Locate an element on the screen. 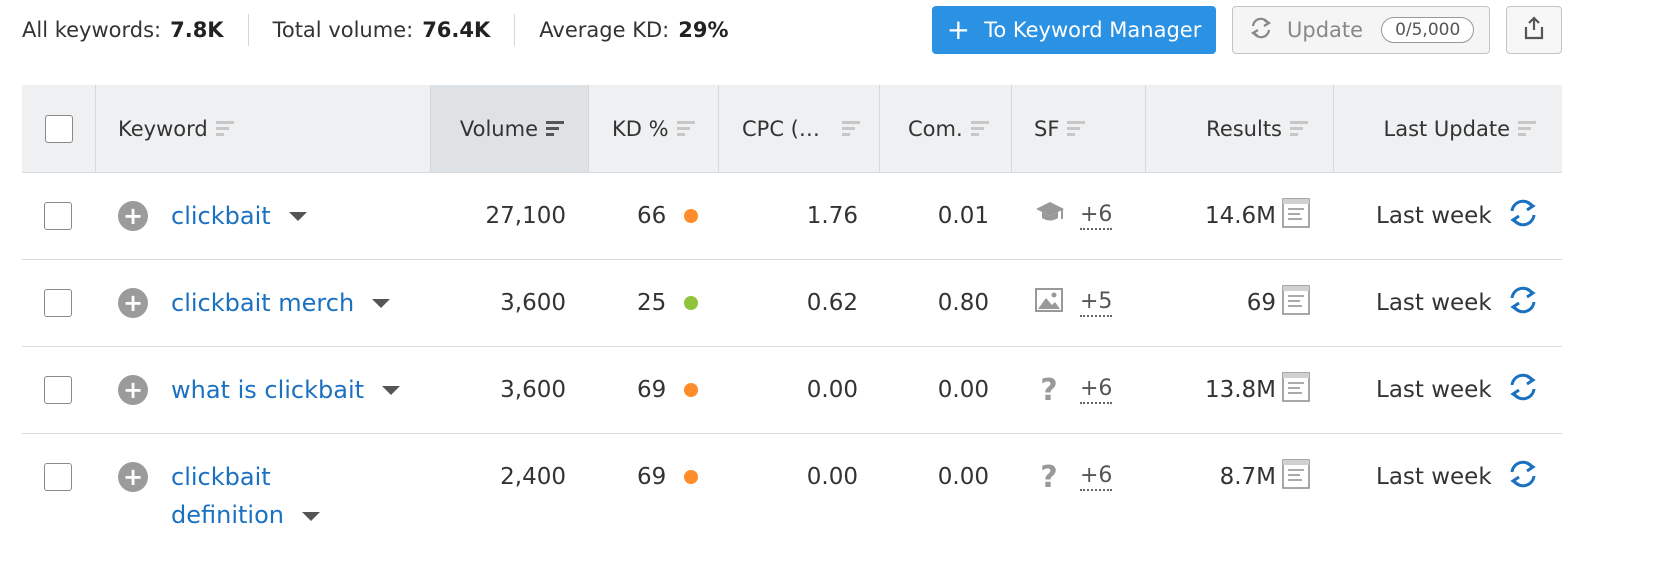 The height and width of the screenshot is (576, 1674). column-last-update-label: Last Update is located at coordinates (1446, 128).